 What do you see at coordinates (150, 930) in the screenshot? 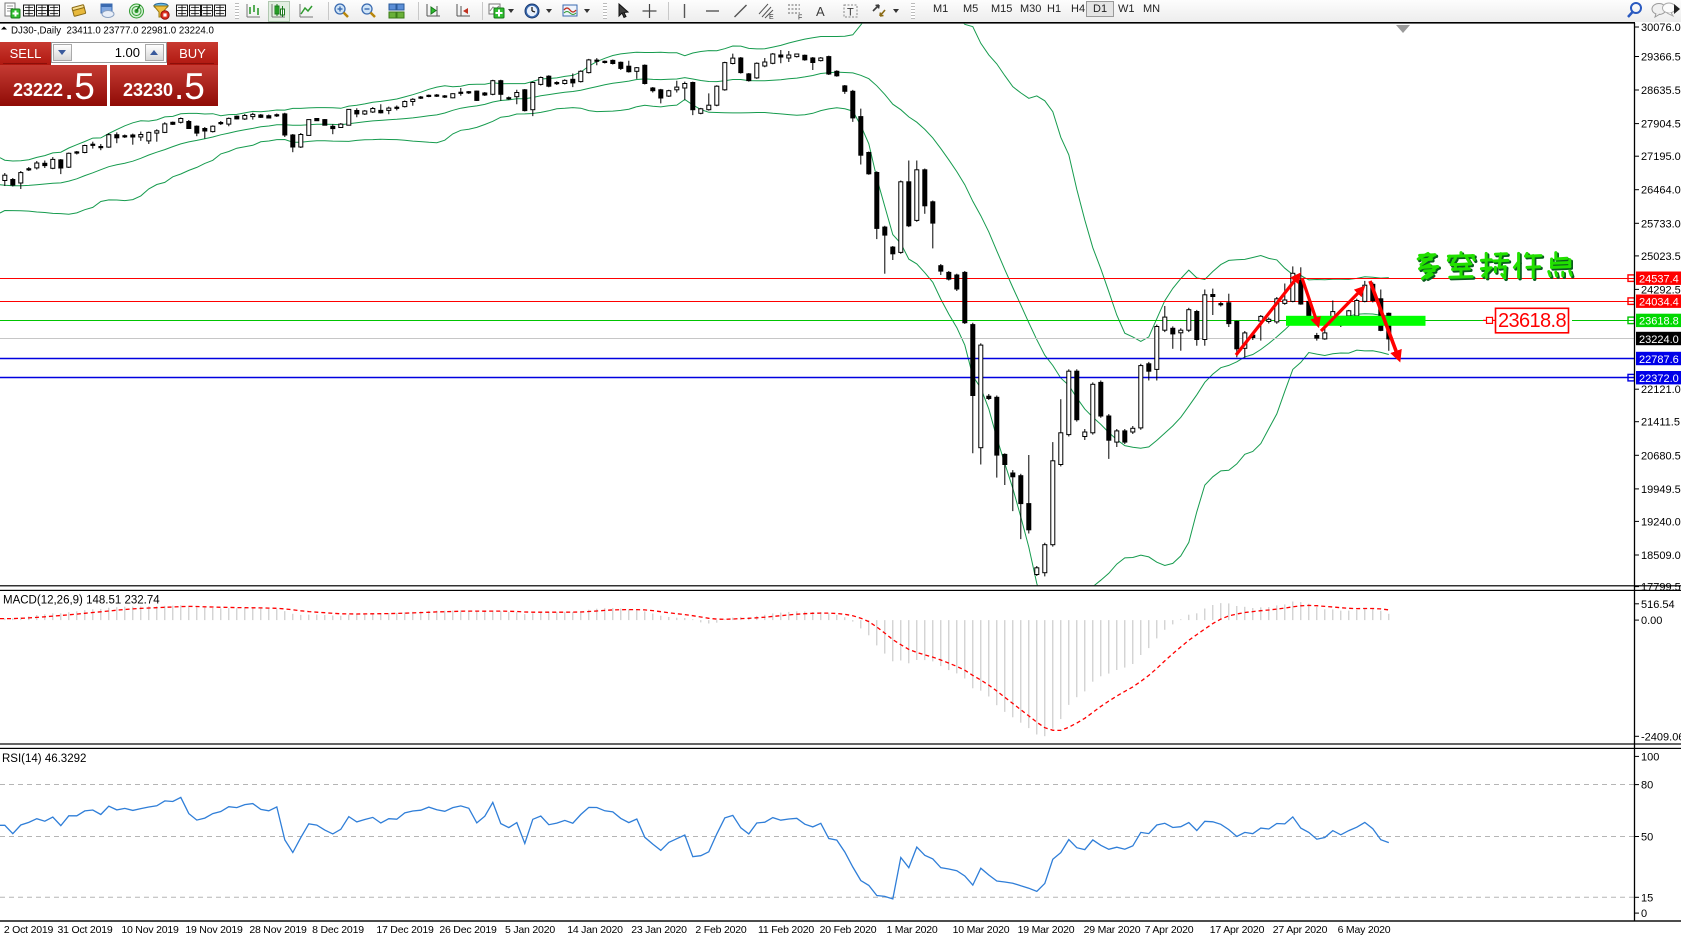
I see `svg-text: 10 Nov 2019` at bounding box center [150, 930].